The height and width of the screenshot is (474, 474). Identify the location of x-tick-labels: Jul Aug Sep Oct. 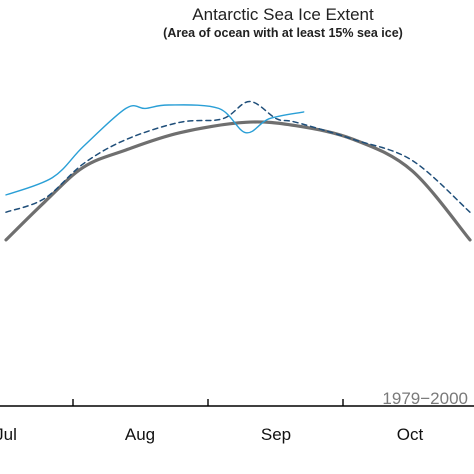
(211, 434).